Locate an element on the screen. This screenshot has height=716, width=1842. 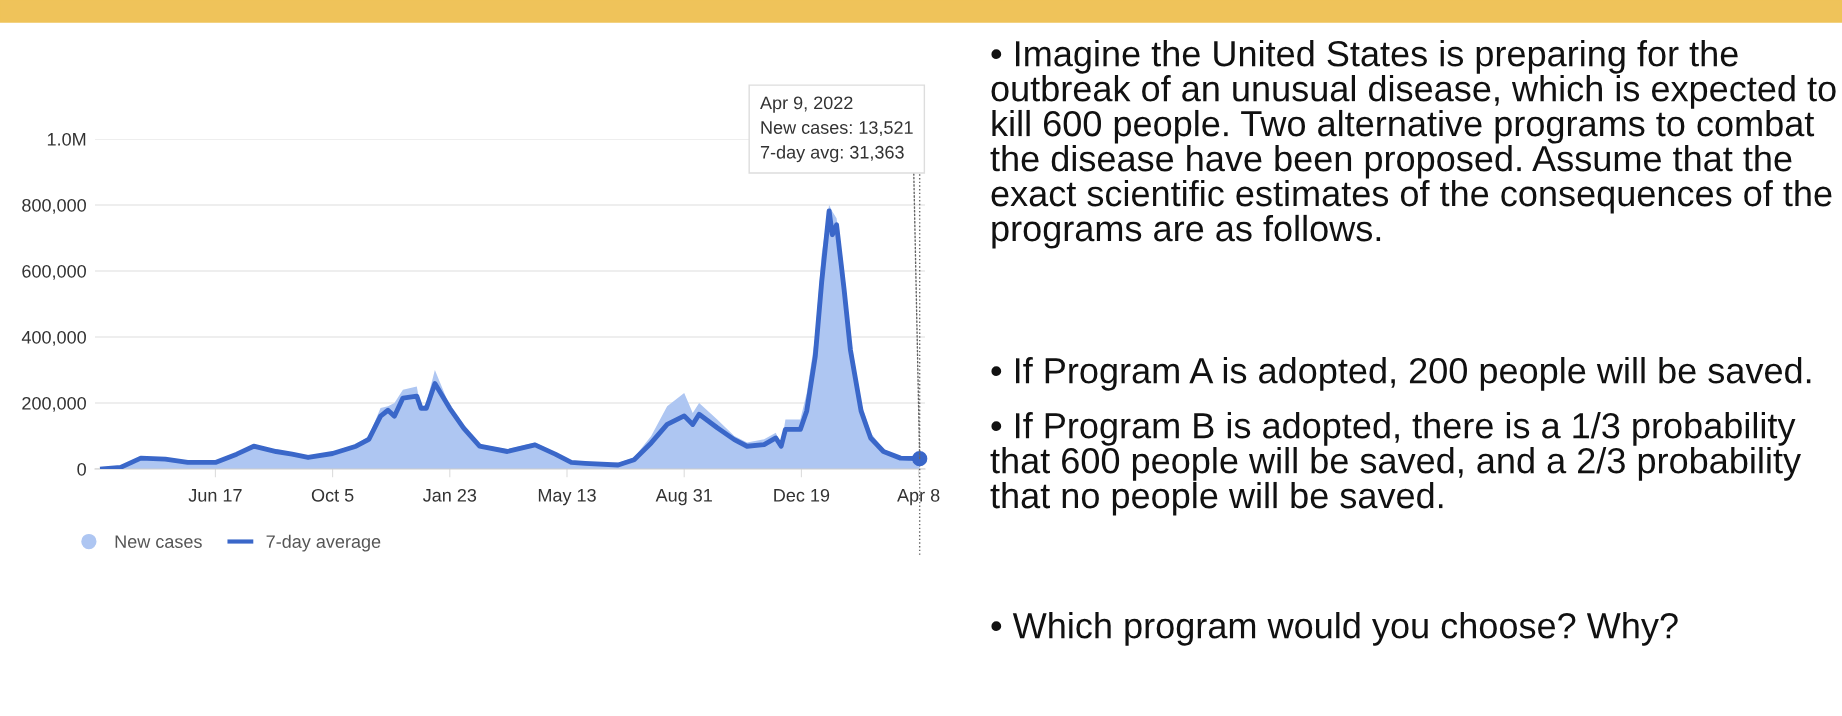
annotation: Apr 9, 2022 New cases: 13,521 7-day avg: 31,363 is located at coordinates (836, 129).